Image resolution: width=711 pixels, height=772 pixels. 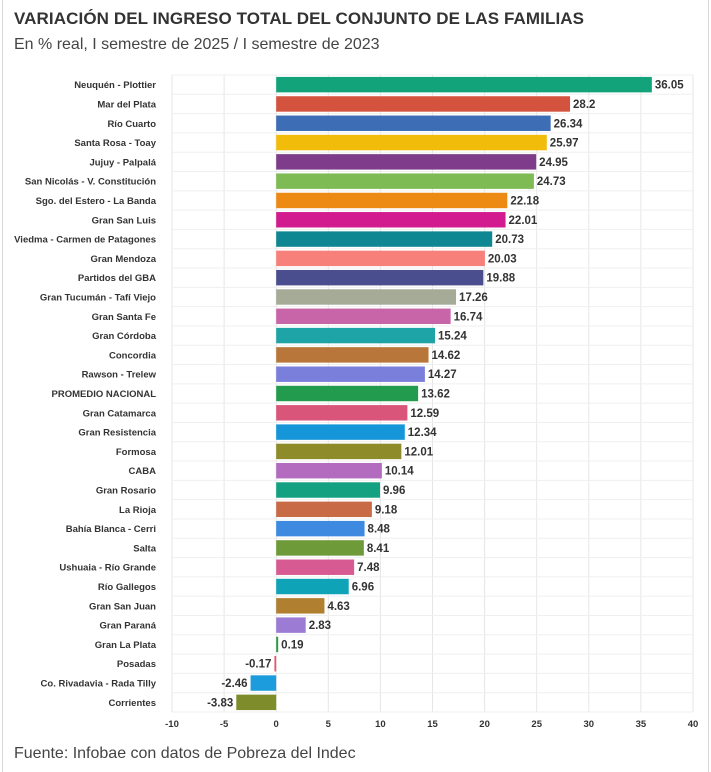 I want to click on category-label: Río Gallegos, so click(x=127, y=587).